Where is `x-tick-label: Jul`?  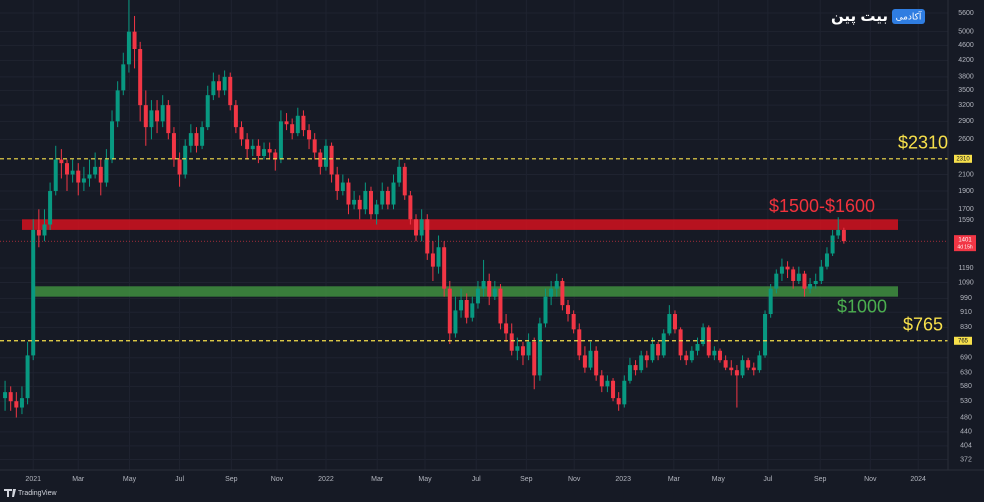 x-tick-label: Jul is located at coordinates (476, 479).